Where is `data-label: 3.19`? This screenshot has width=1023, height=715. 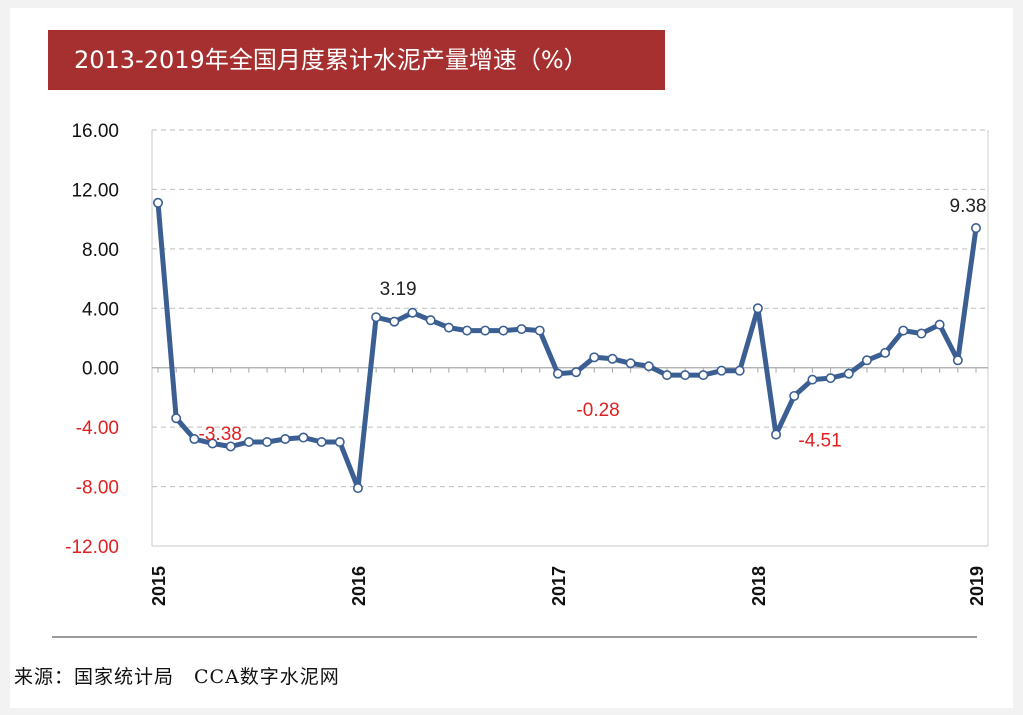
data-label: 3.19 is located at coordinates (398, 289).